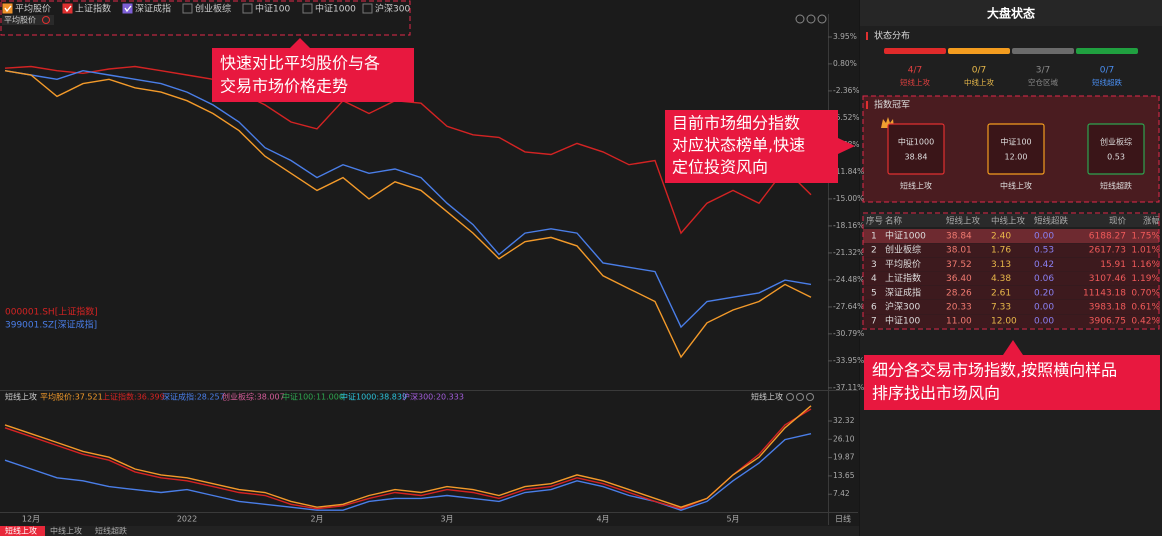  What do you see at coordinates (979, 71) in the screenshot?
I see `status-count: 0/7` at bounding box center [979, 71].